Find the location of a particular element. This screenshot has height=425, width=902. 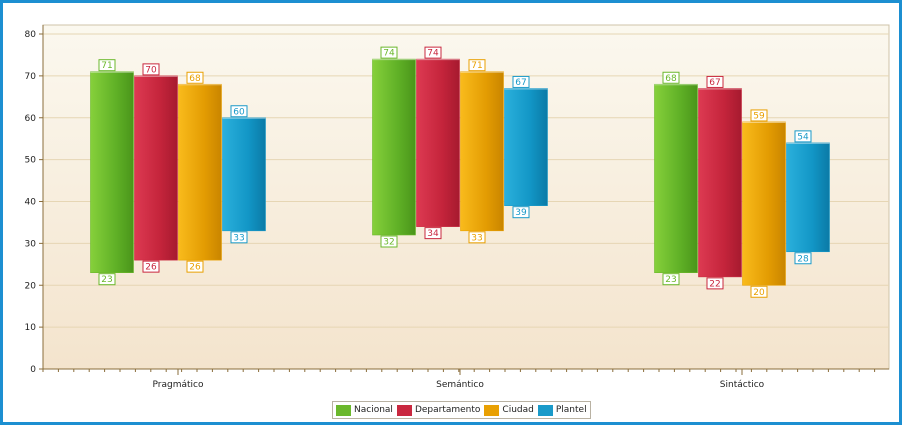

data-label-low: 32 is located at coordinates (388, 243).